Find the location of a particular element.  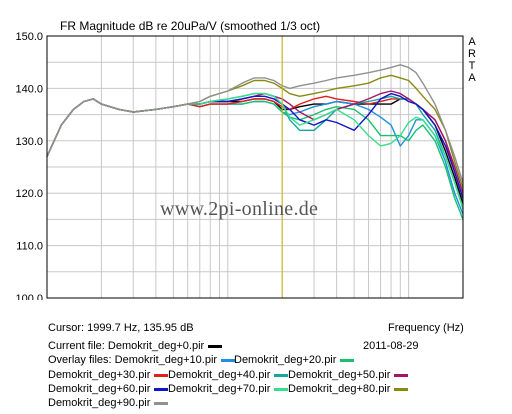

legend-deg50: Demokrit_deg+50.pir is located at coordinates (348, 375).